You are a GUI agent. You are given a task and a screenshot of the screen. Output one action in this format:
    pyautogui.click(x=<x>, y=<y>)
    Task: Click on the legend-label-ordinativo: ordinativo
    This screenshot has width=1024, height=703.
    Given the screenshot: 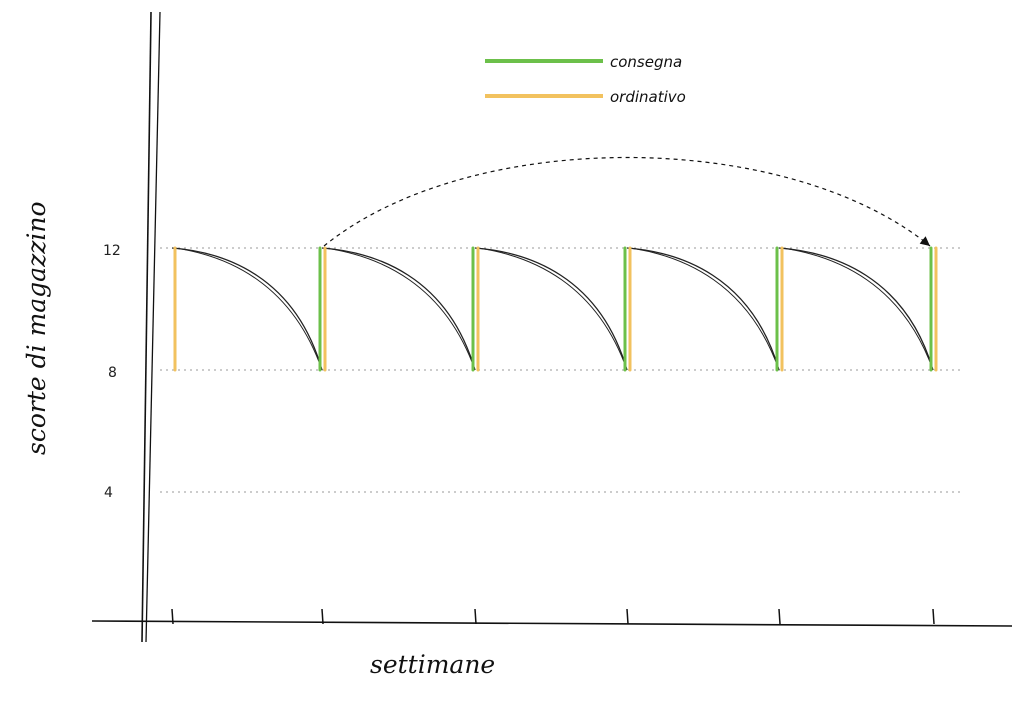 What is the action you would take?
    pyautogui.click(x=648, y=97)
    